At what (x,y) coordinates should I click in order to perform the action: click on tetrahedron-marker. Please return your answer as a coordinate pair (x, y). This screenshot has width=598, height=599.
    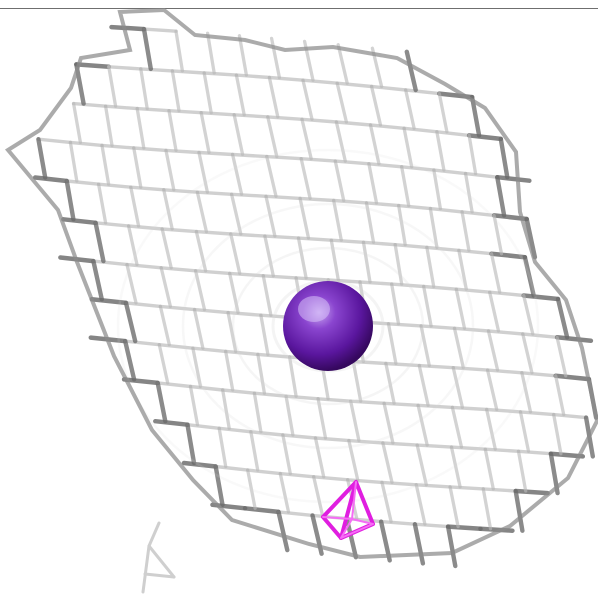
    Looking at the image, I should click on (348, 510).